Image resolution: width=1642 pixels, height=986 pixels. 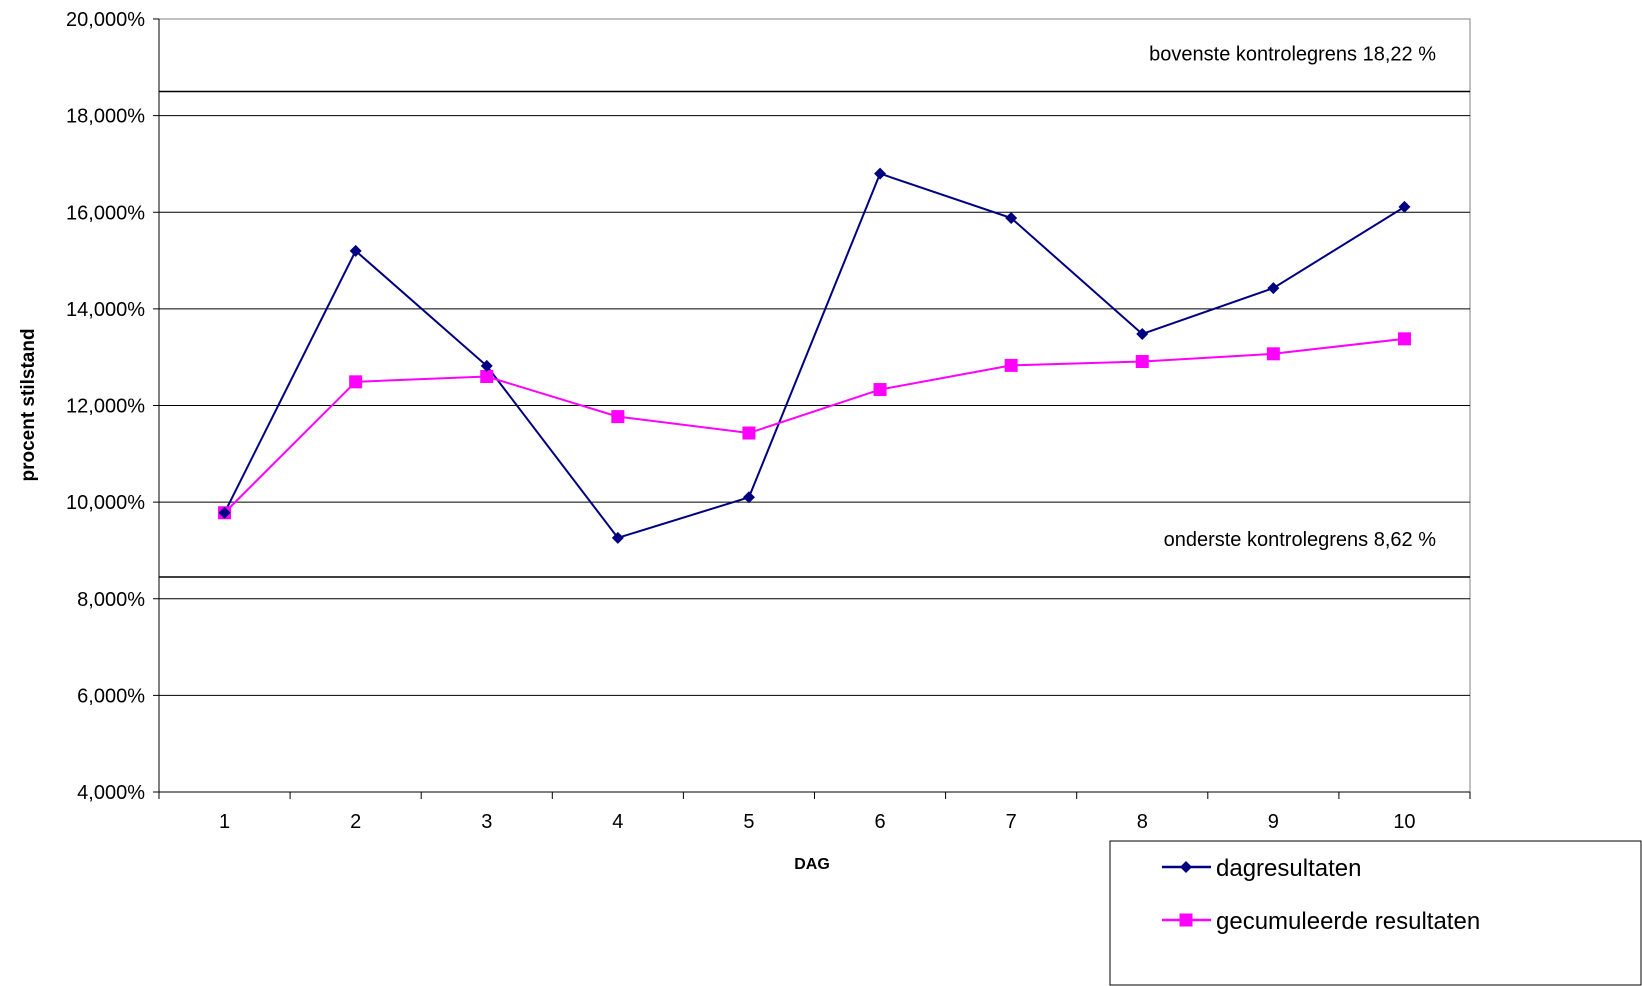 What do you see at coordinates (1404, 822) in the screenshot?
I see `x-tick-label: 10` at bounding box center [1404, 822].